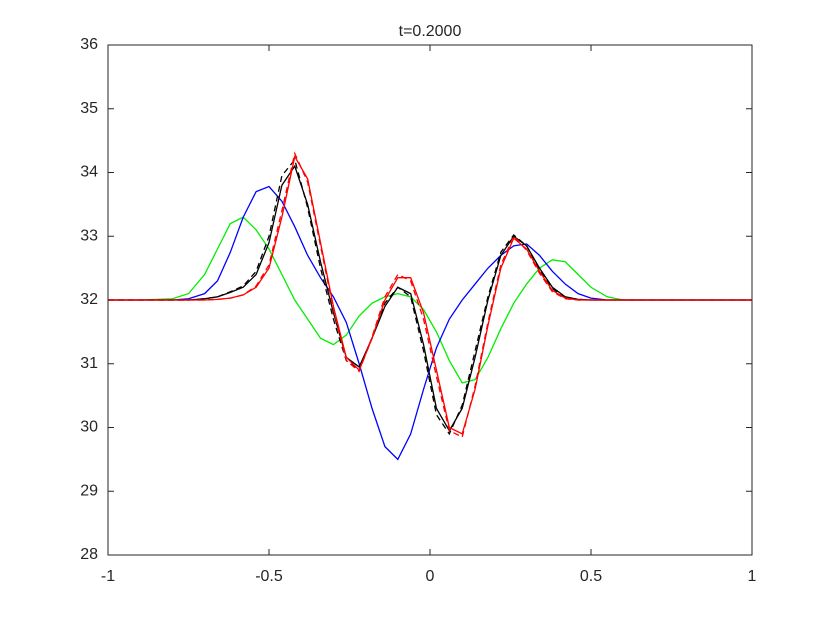 The width and height of the screenshot is (830, 623). What do you see at coordinates (108, 576) in the screenshot?
I see `x-tick-label: -1` at bounding box center [108, 576].